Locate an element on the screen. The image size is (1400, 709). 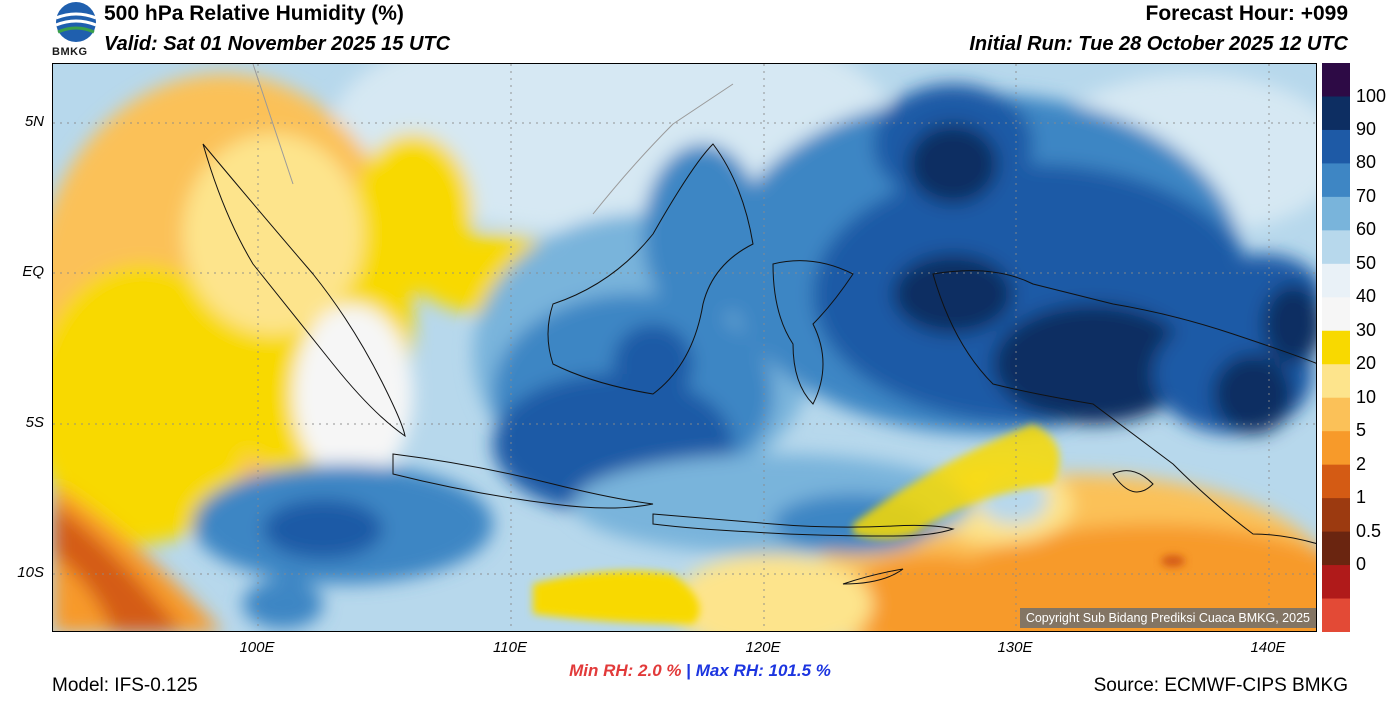
colorbar-label: 0.5 is located at coordinates (1369, 530).